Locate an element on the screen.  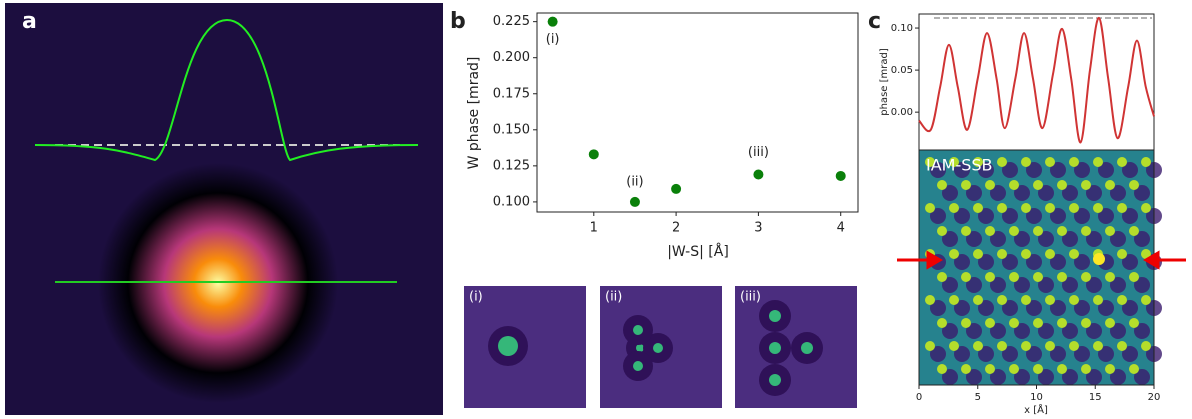
x-tick-label: 15 is located at coordinates (1095, 397).